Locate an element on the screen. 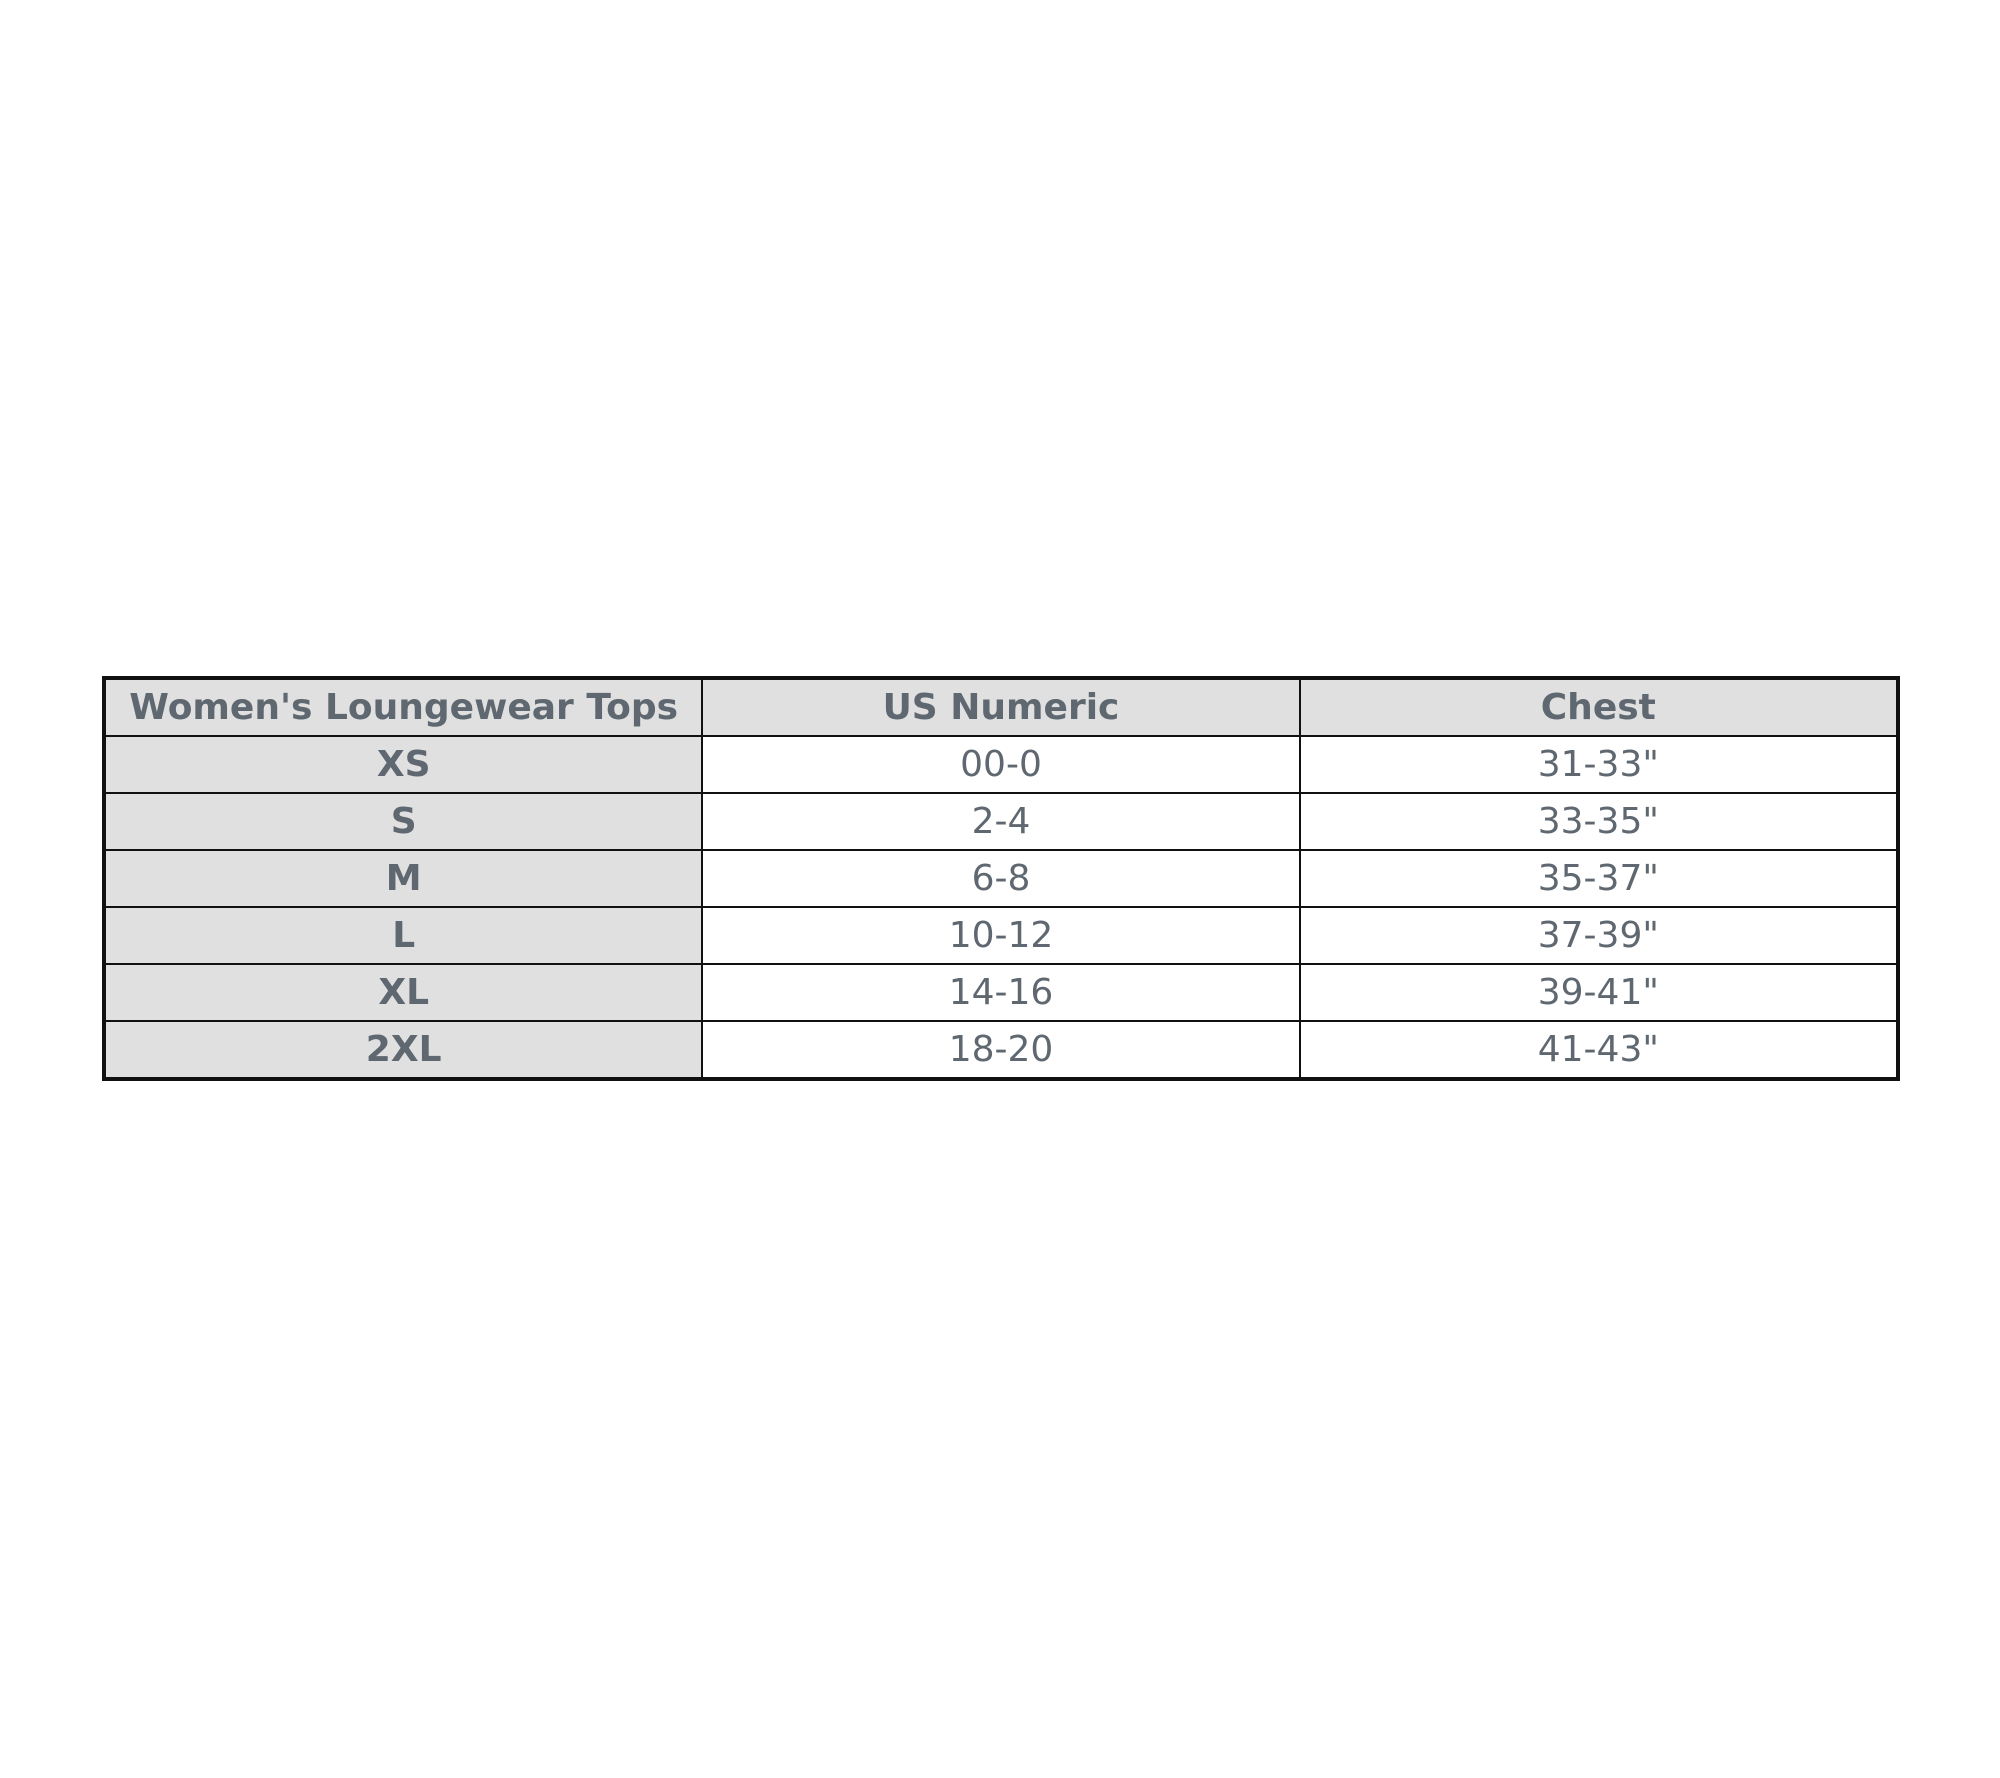 This screenshot has height=1778, width=2000. table-row: 2XL 18-20 41-43" is located at coordinates (1001, 1049).